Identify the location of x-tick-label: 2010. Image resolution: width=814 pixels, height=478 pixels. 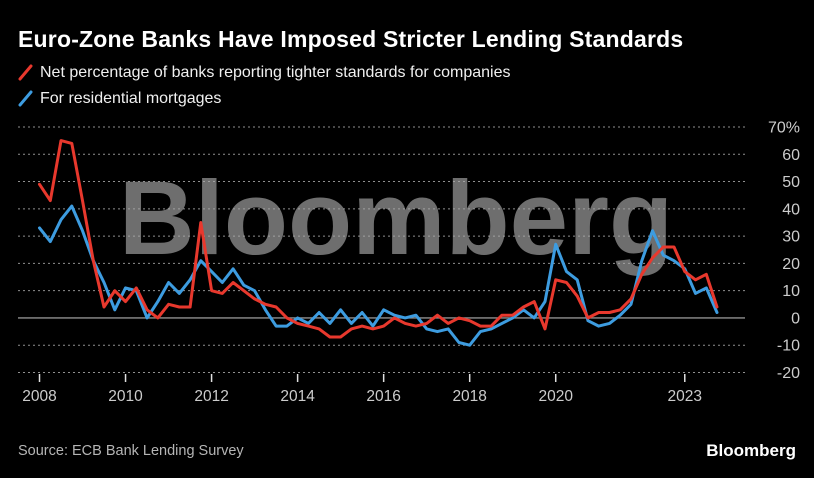
(125, 396).